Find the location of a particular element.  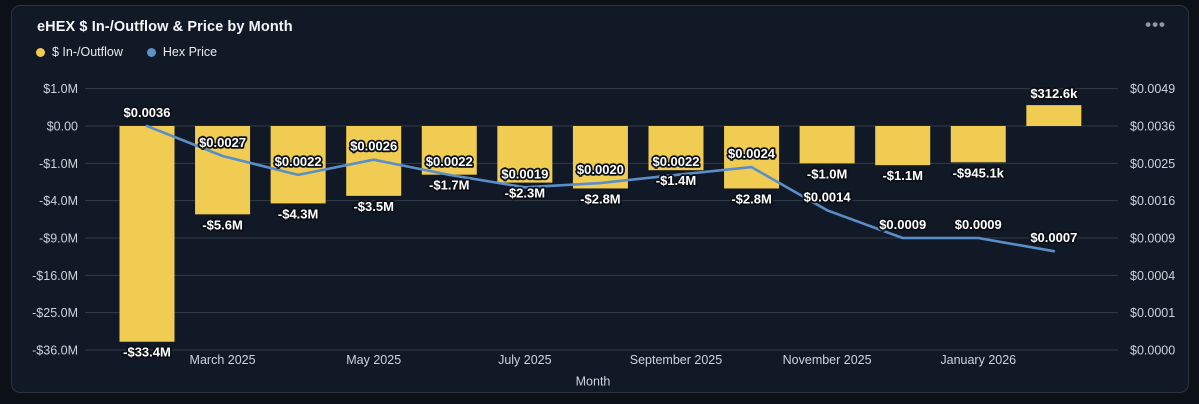

bar-value-label: -$33.4M is located at coordinates (147, 352).